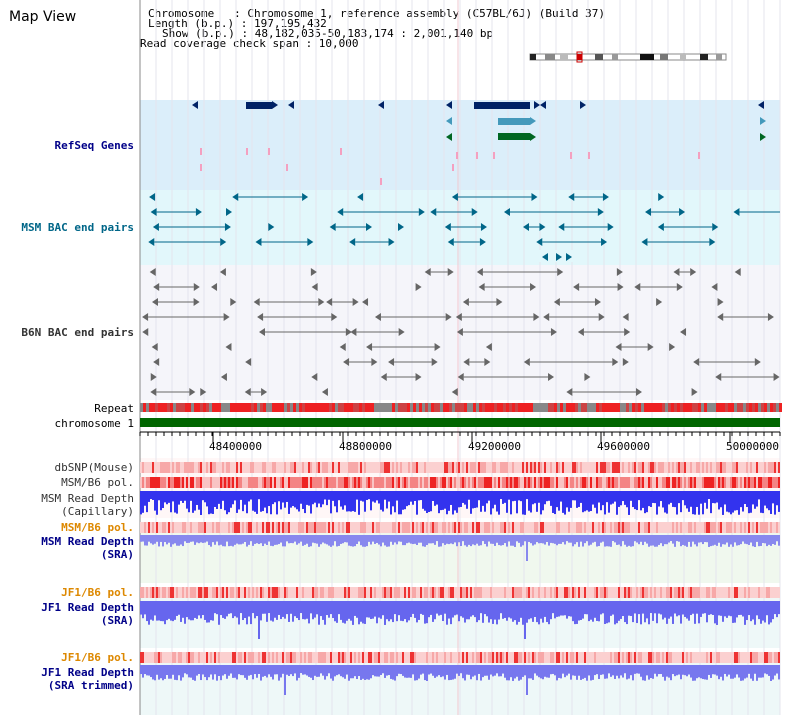 This screenshot has height=715, width=800. I want to click on track-label-jf1-depth-sra: JF1 Read Depth (SRA), so click(87, 614).